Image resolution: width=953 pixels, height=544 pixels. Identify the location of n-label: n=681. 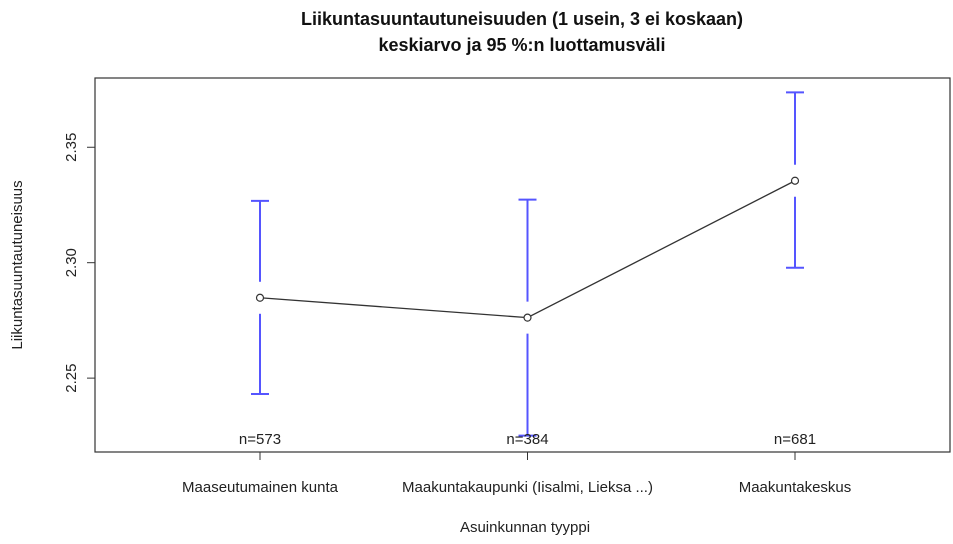
(795, 439).